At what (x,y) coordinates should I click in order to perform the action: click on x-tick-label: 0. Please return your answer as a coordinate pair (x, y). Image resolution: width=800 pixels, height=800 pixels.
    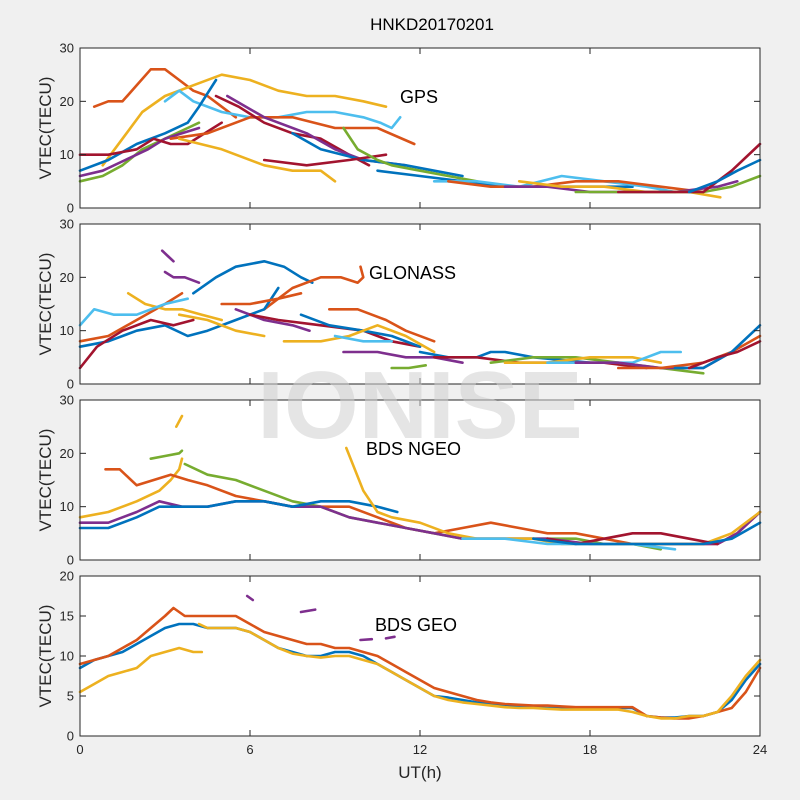
    Looking at the image, I should click on (79, 749).